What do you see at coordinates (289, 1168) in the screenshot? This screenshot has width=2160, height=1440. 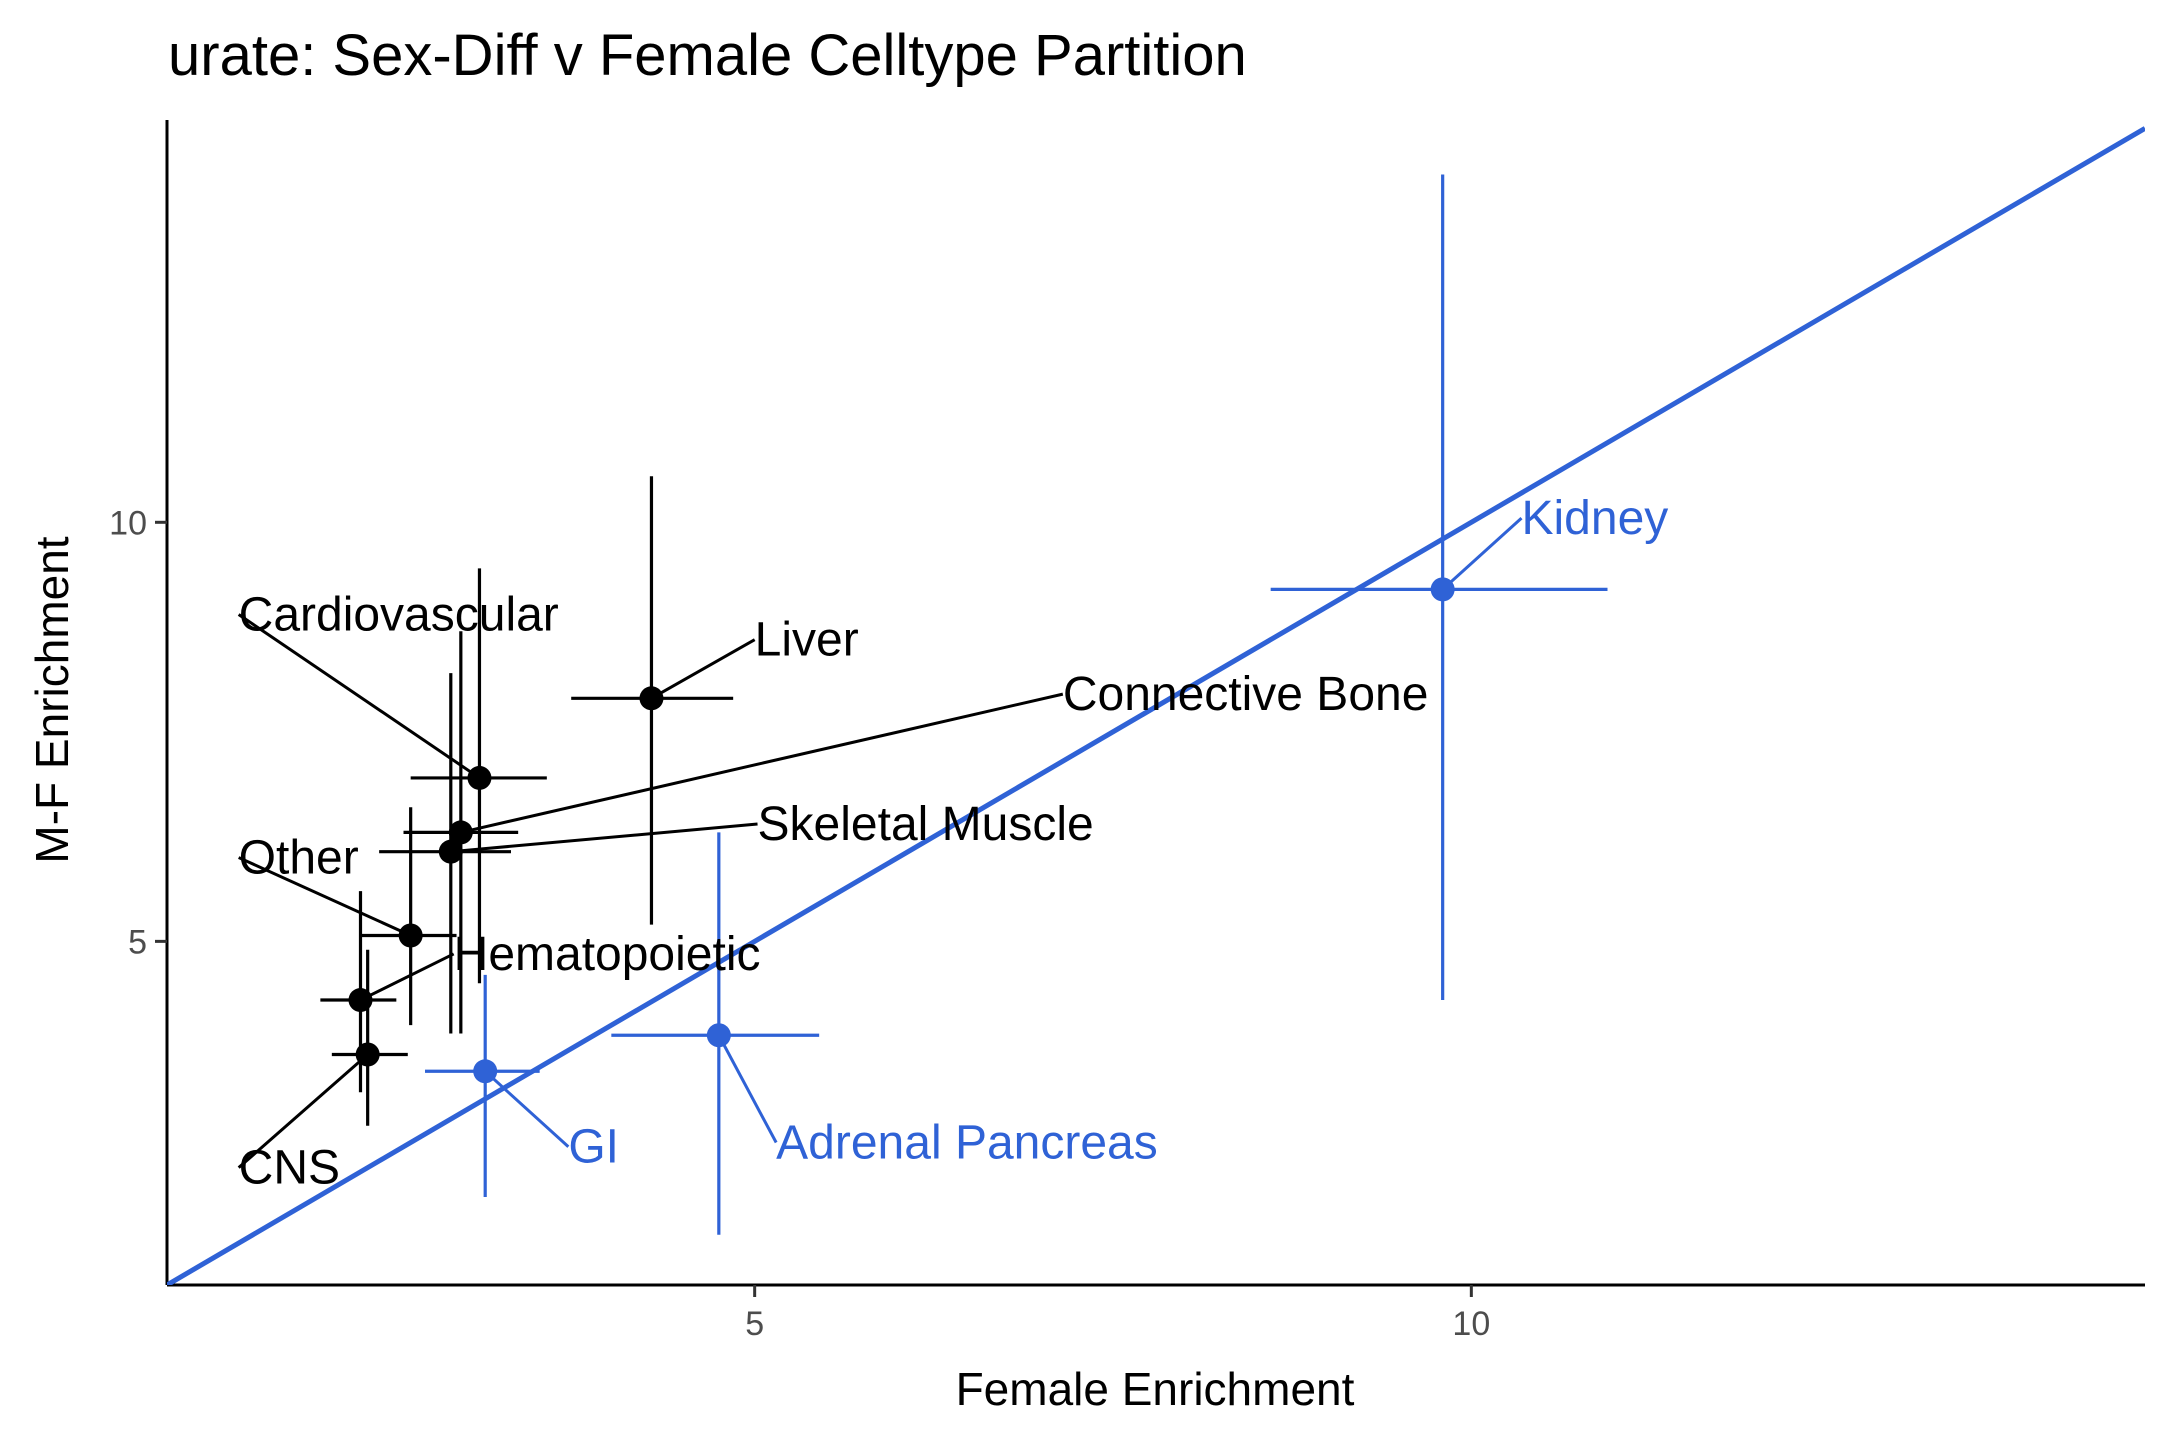 I see `point-label: CNS` at bounding box center [289, 1168].